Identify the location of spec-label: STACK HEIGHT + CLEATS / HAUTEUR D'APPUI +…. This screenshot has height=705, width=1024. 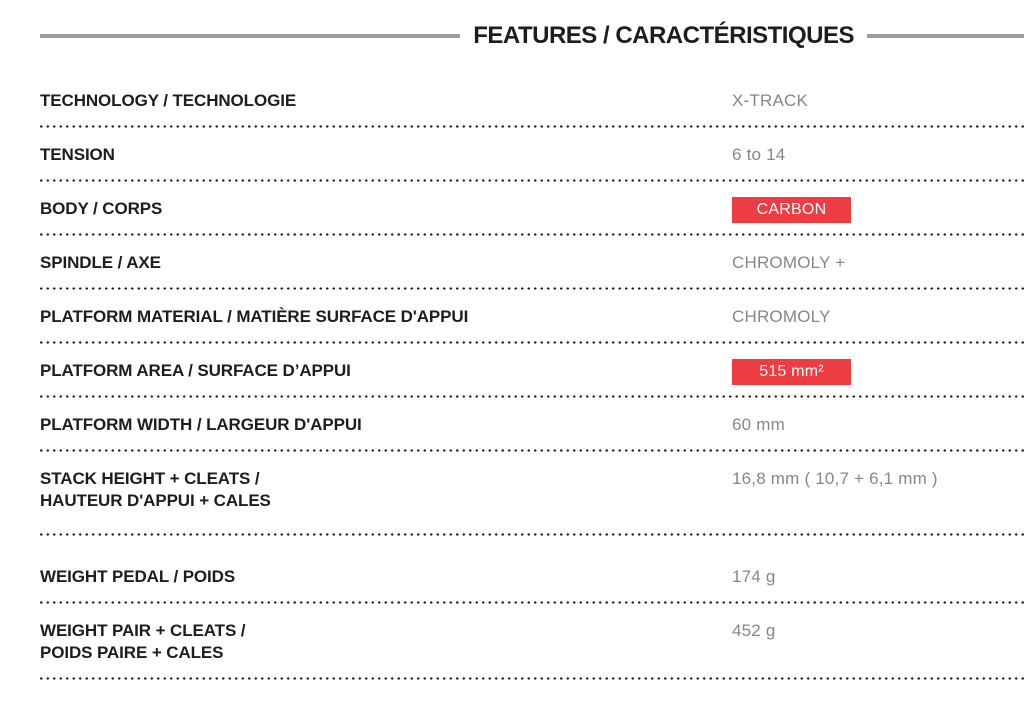
(386, 490).